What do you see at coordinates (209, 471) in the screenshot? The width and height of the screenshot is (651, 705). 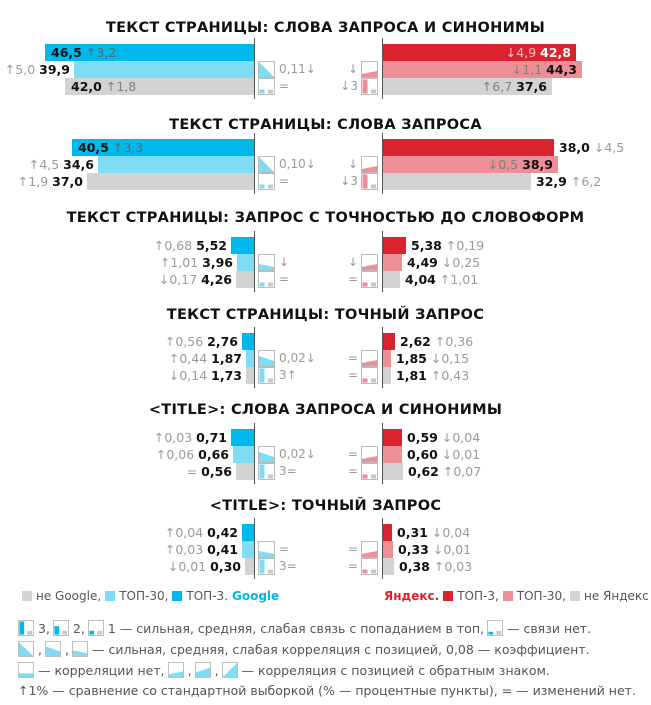 I see `google-label-not-in: = 0,56` at bounding box center [209, 471].